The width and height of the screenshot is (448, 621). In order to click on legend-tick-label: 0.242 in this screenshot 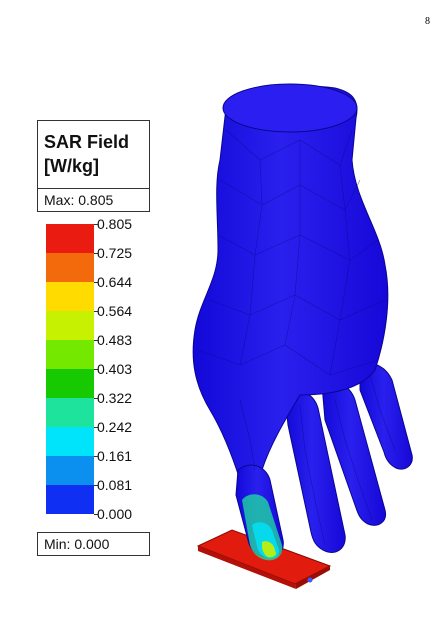, I will do `click(115, 427)`.